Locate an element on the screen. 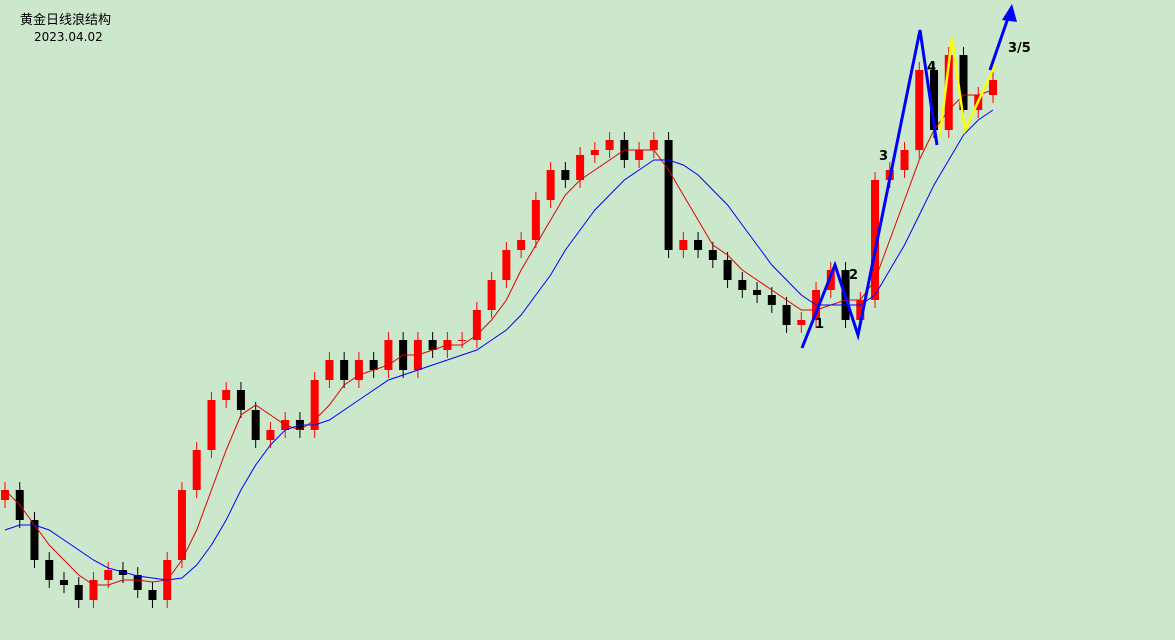  wave-label: 1 is located at coordinates (819, 324).